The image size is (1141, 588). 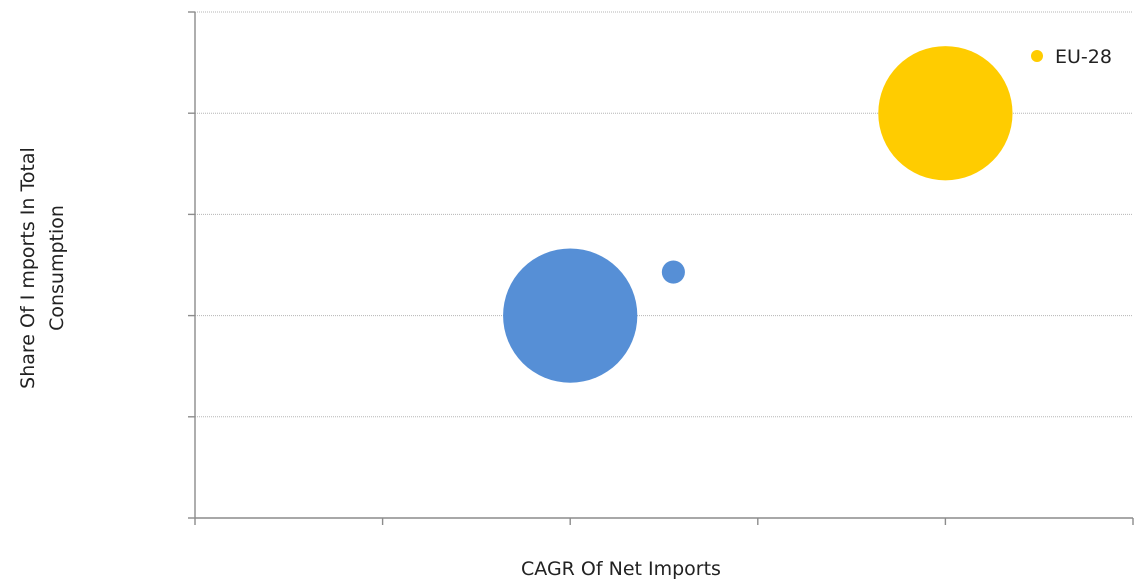 I want to click on x-axis-title: CAGR Of Net Imports, so click(x=621, y=569).